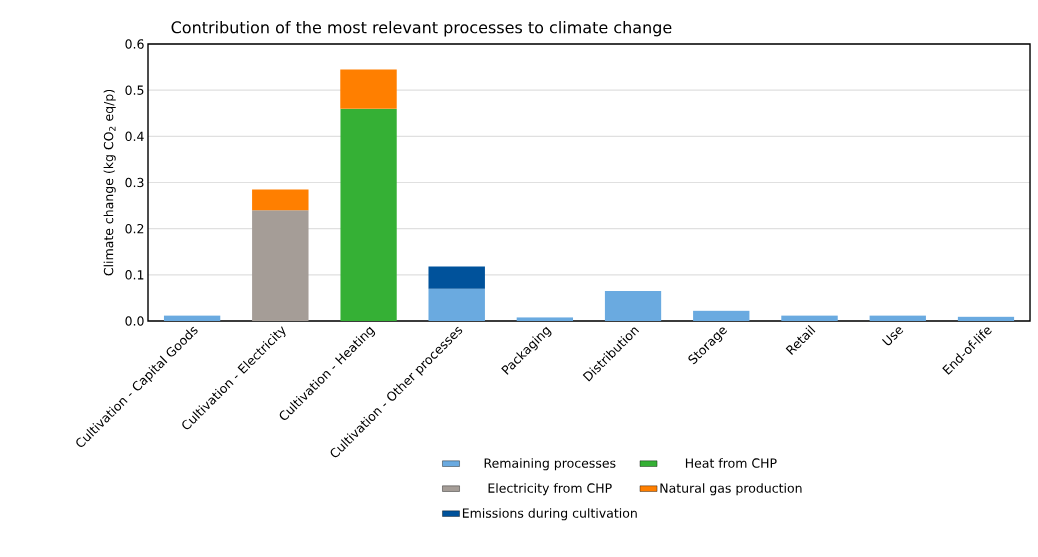 Image resolution: width=1038 pixels, height=557 pixels. What do you see at coordinates (731, 489) in the screenshot?
I see `legend-label: Natural gas production` at bounding box center [731, 489].